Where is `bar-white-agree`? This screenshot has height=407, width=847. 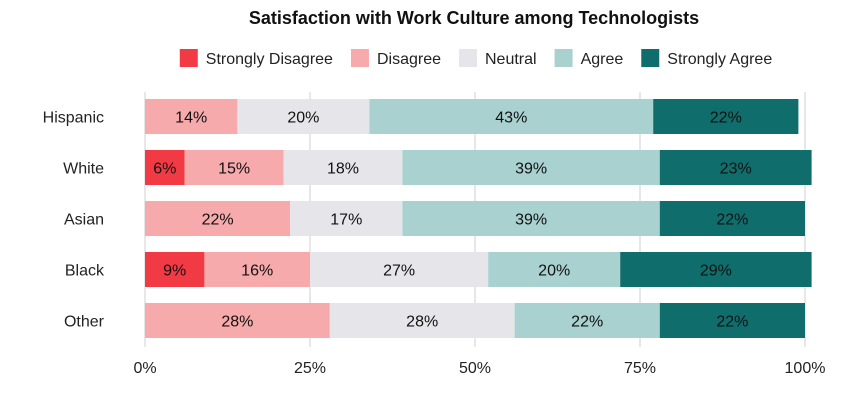
bar-white-agree is located at coordinates (531, 167).